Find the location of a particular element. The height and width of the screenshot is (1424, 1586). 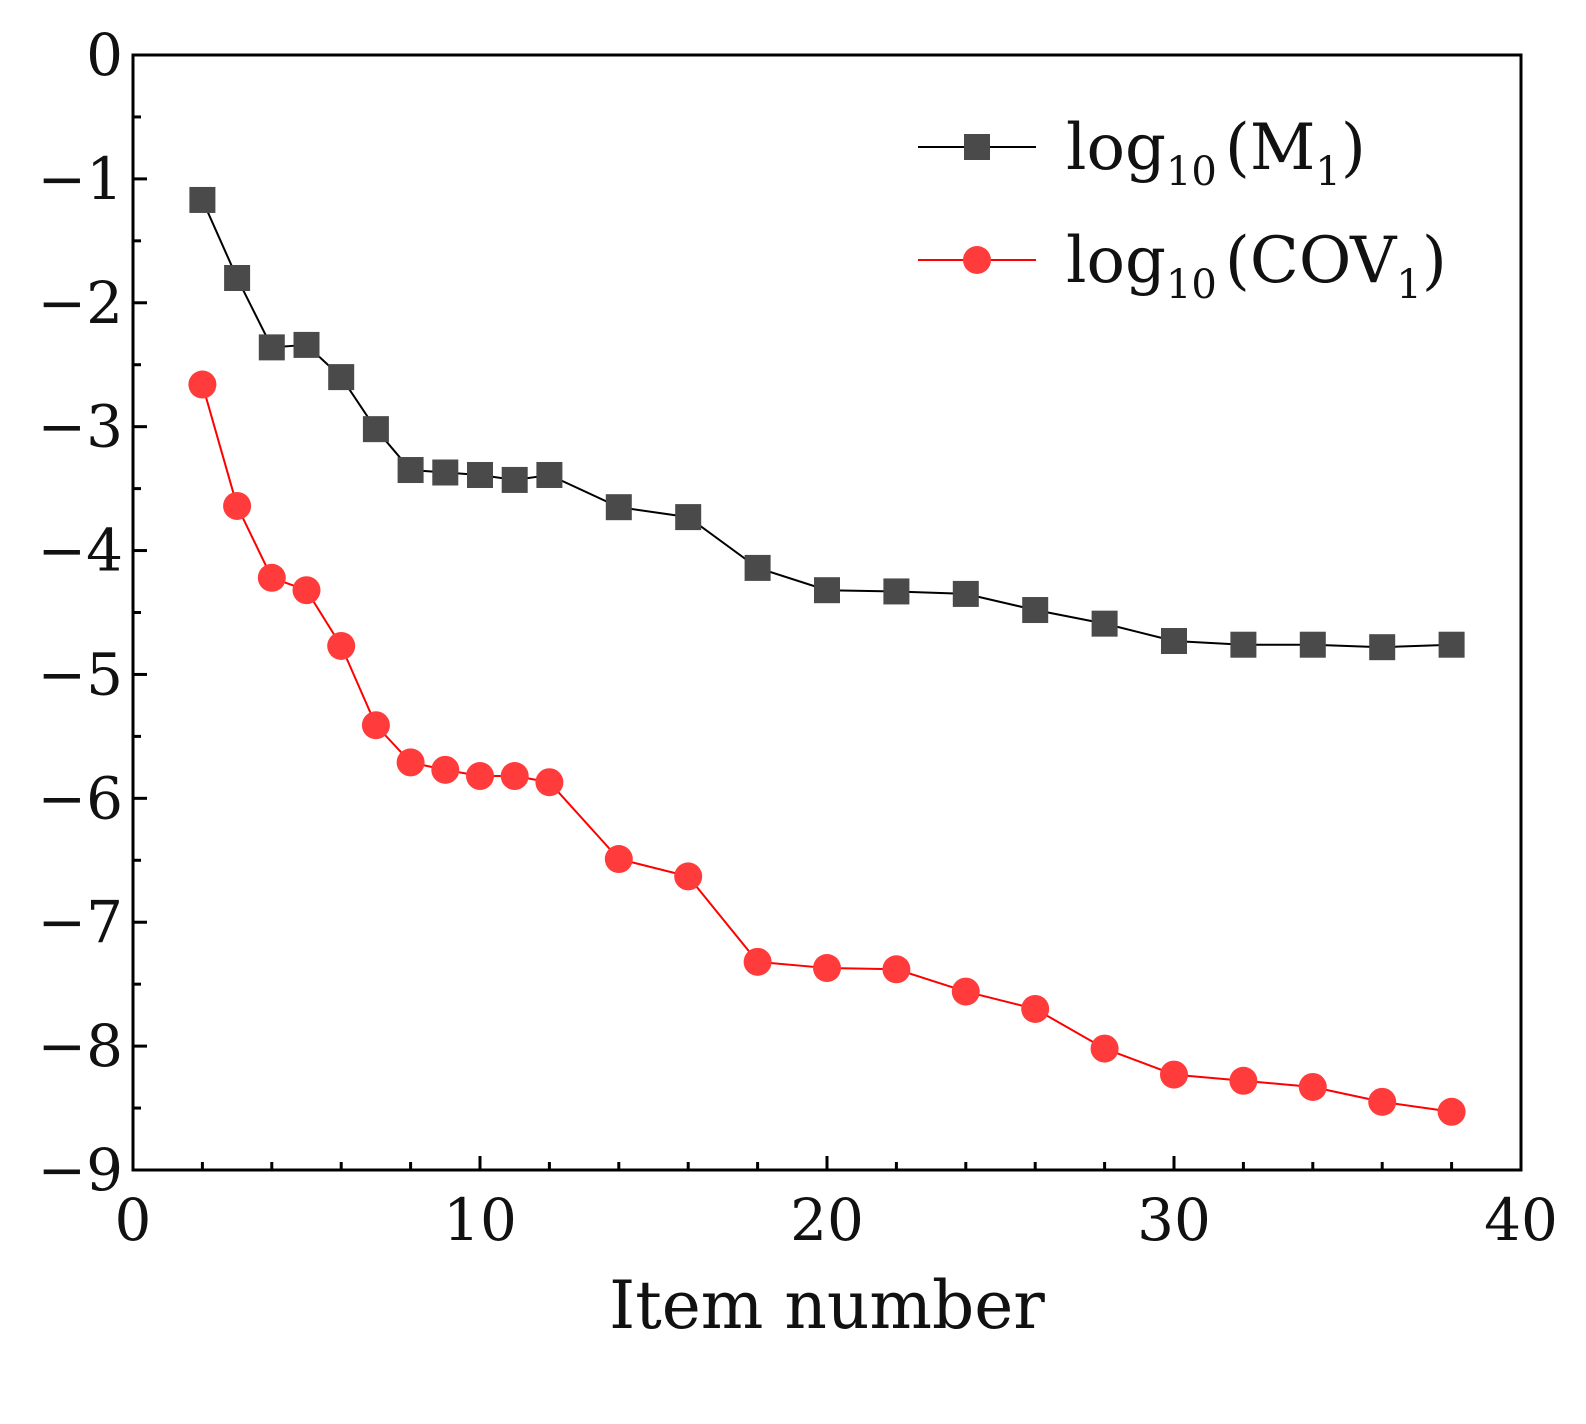

y-tick-label: −3 is located at coordinates (81, 427).